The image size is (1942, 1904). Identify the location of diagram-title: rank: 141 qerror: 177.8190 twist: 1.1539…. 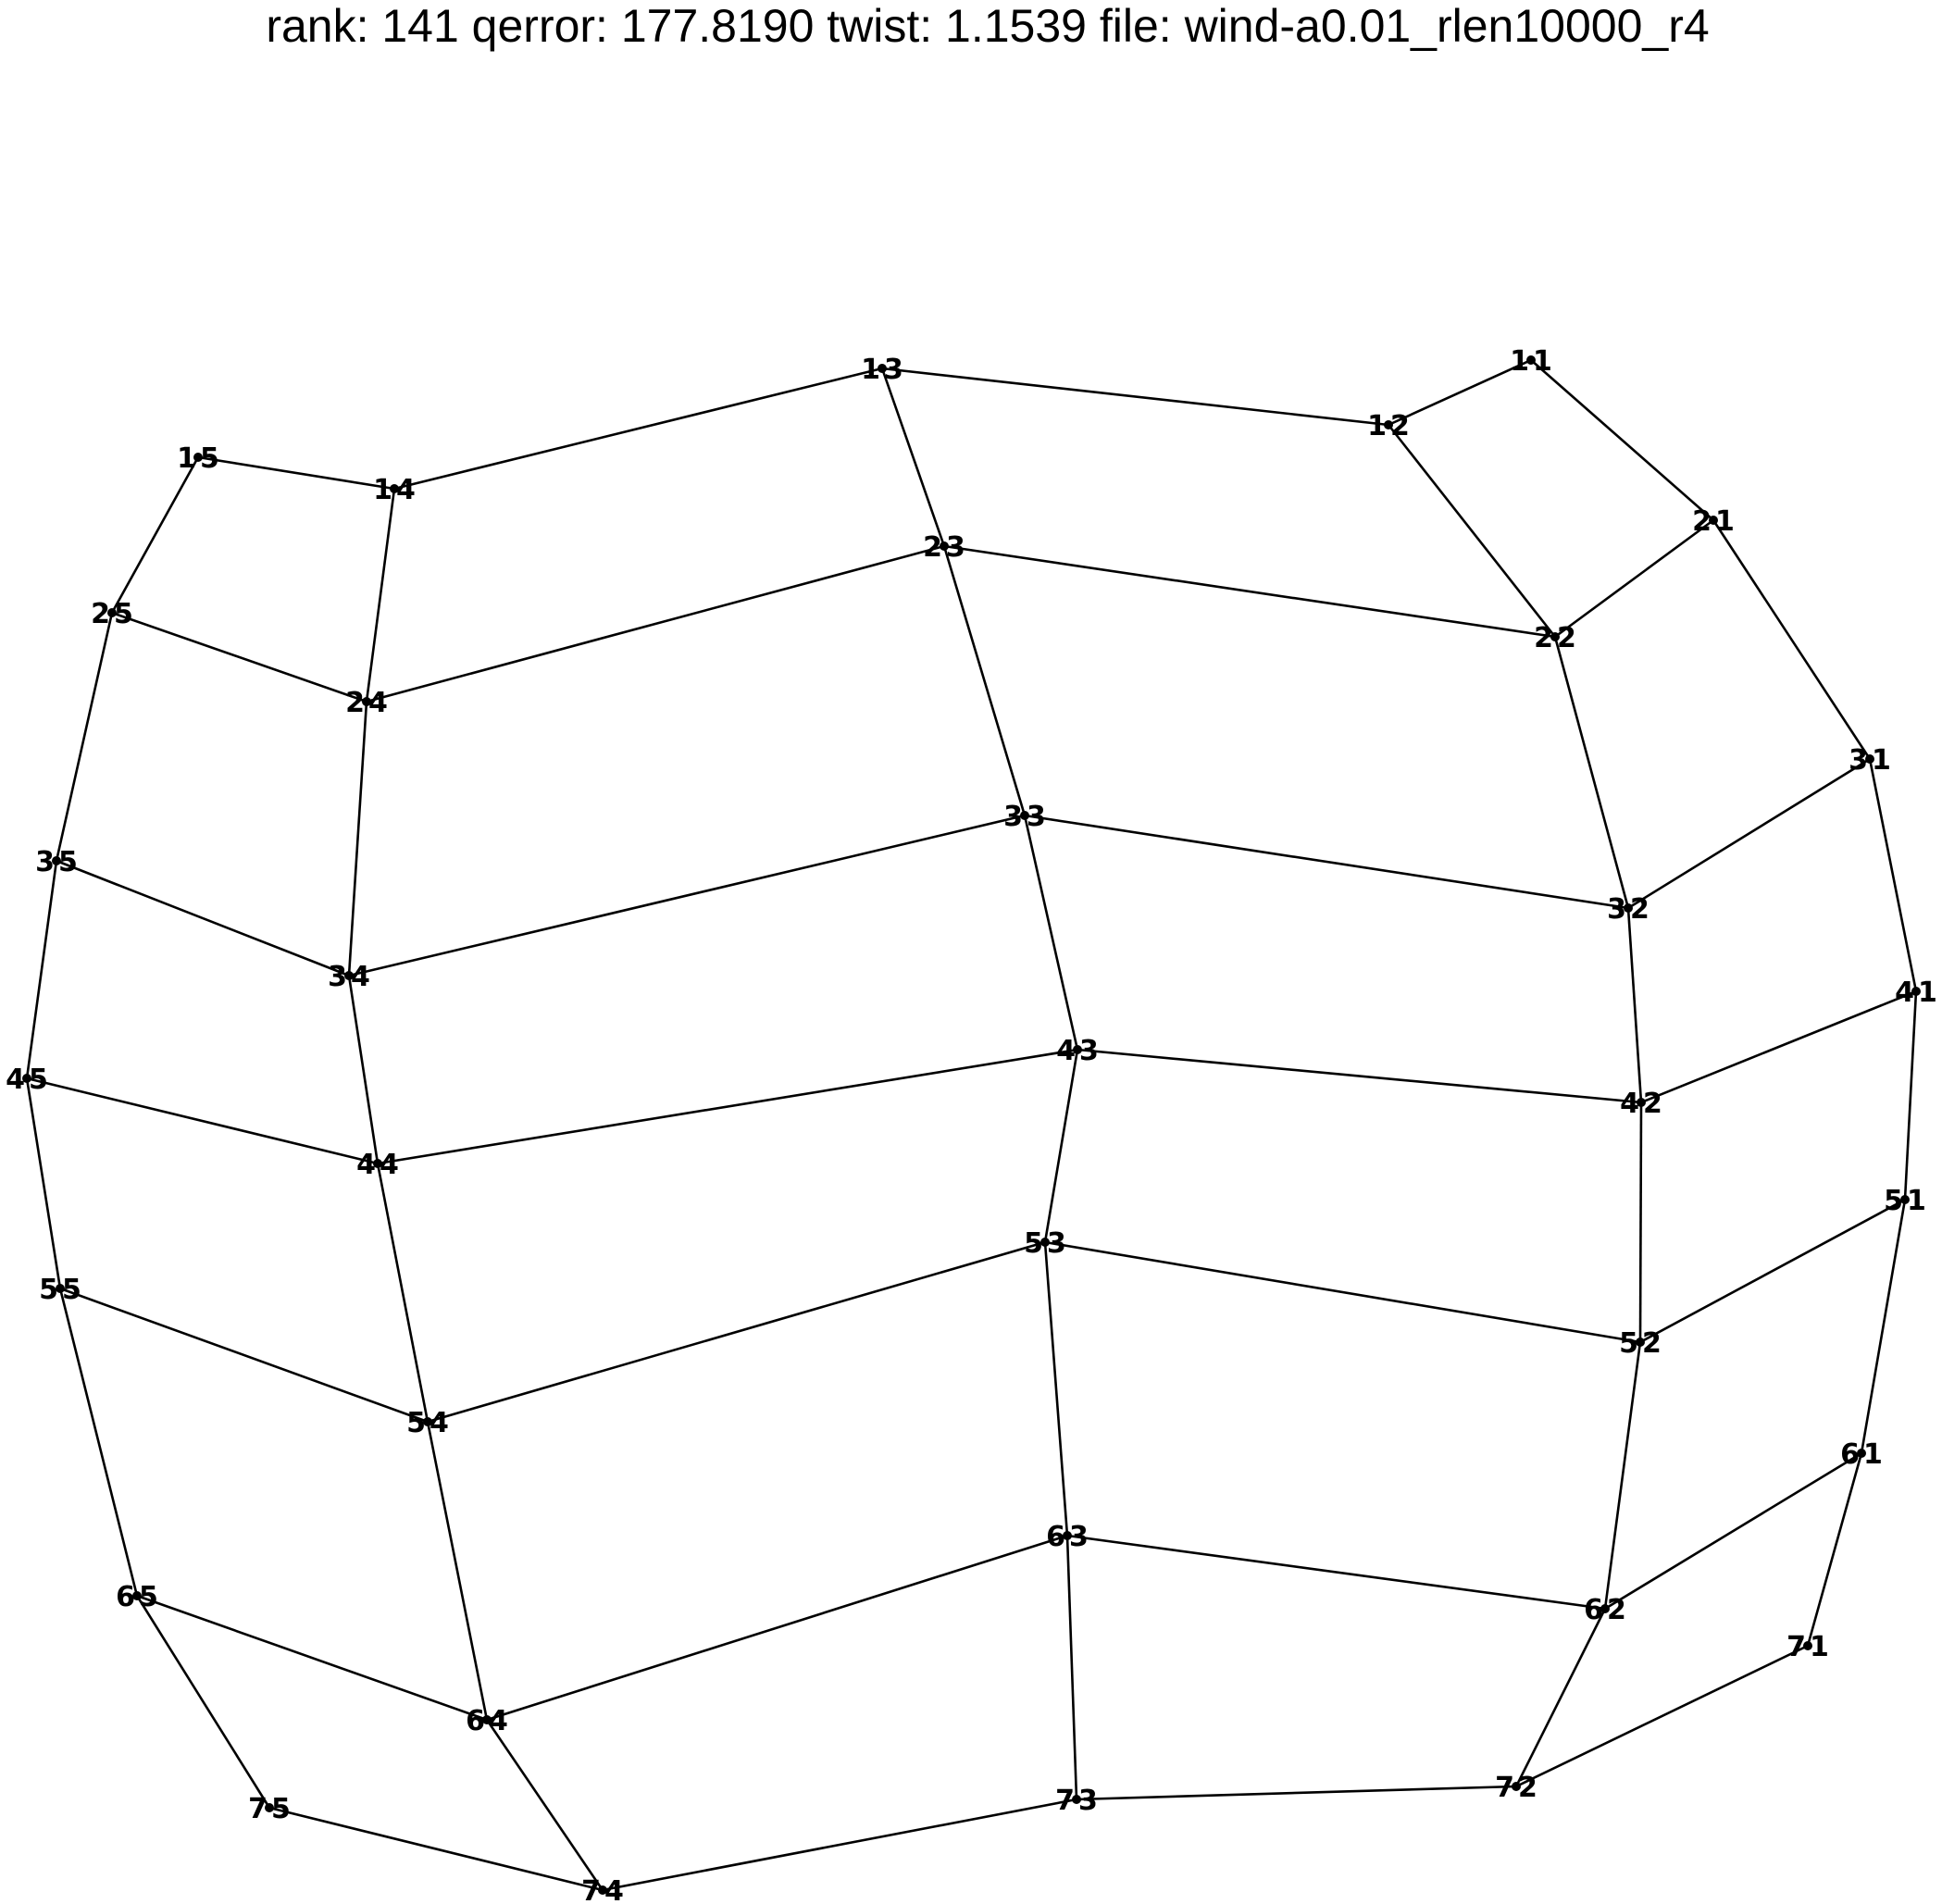
(988, 26).